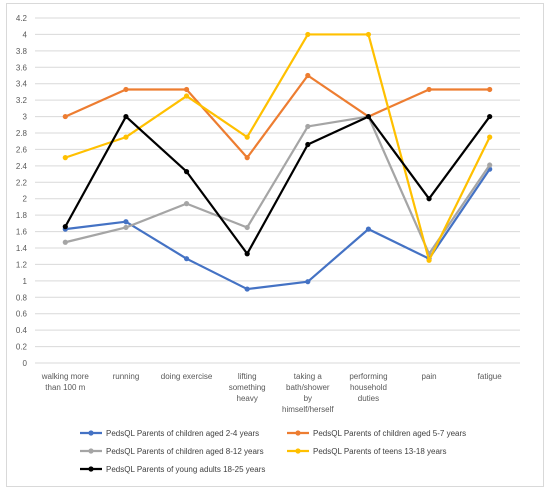  What do you see at coordinates (368, 387) in the screenshot?
I see `x-category-label: performing household duties` at bounding box center [368, 387].